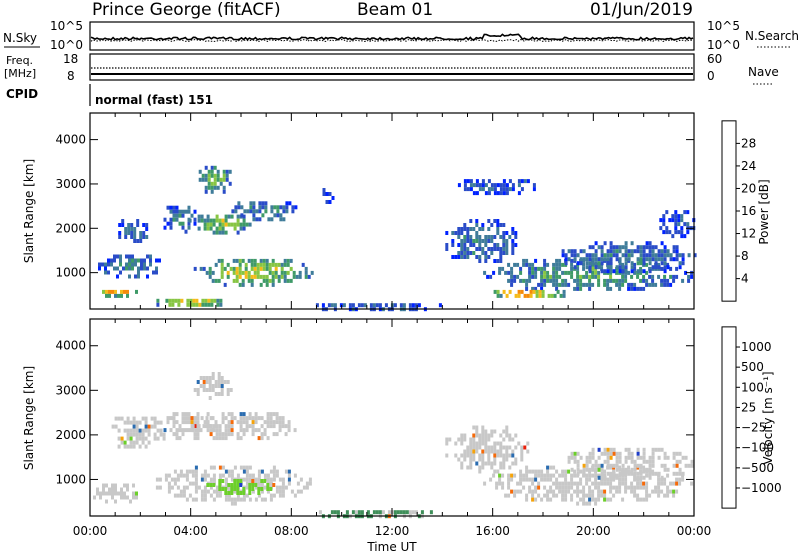  I want to click on y-tick-label: 1000, so click(70, 273).